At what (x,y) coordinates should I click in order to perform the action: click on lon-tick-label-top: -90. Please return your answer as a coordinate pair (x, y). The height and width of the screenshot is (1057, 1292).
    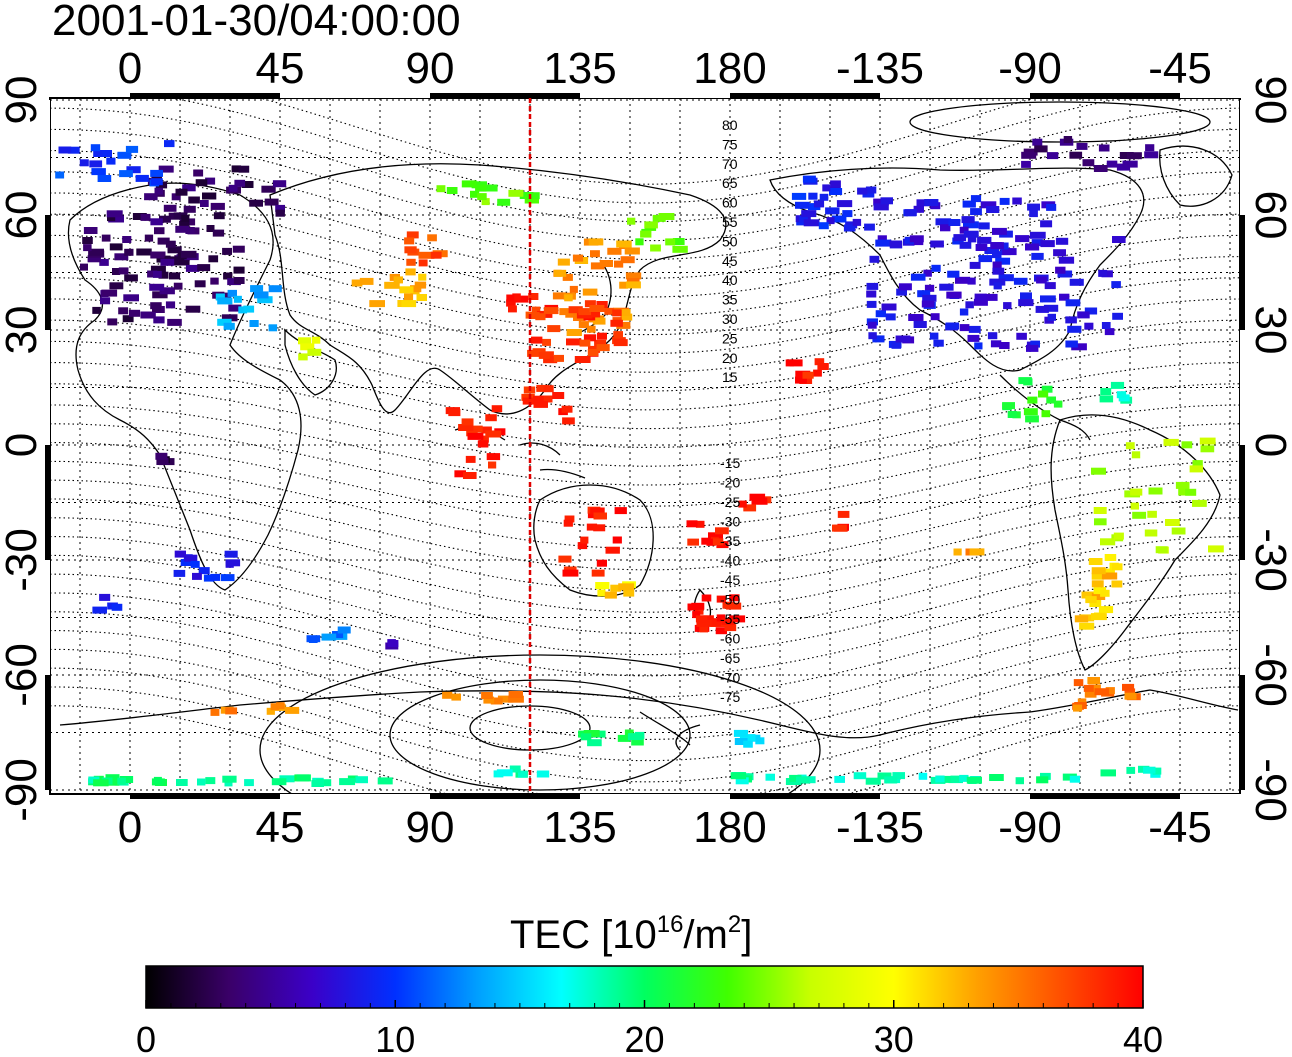
    Looking at the image, I should click on (1030, 68).